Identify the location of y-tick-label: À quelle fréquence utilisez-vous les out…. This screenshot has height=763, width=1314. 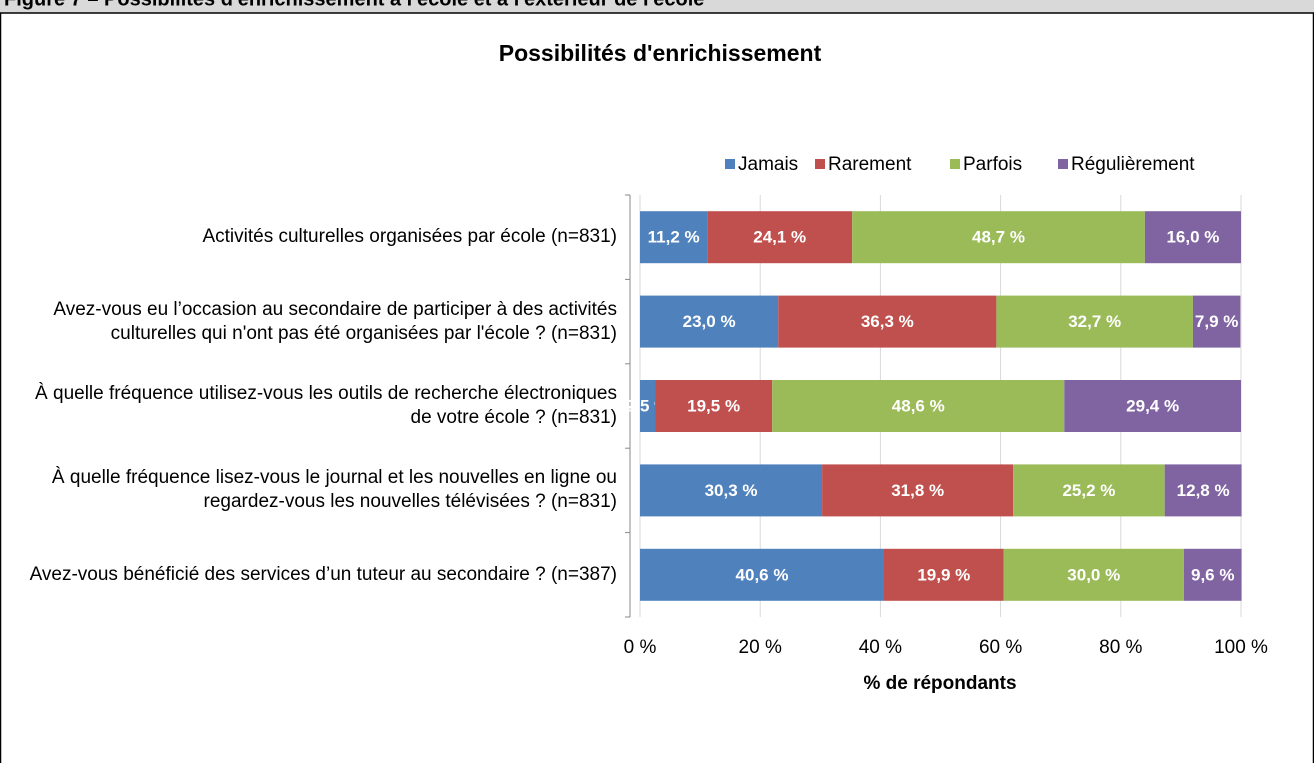
(326, 405).